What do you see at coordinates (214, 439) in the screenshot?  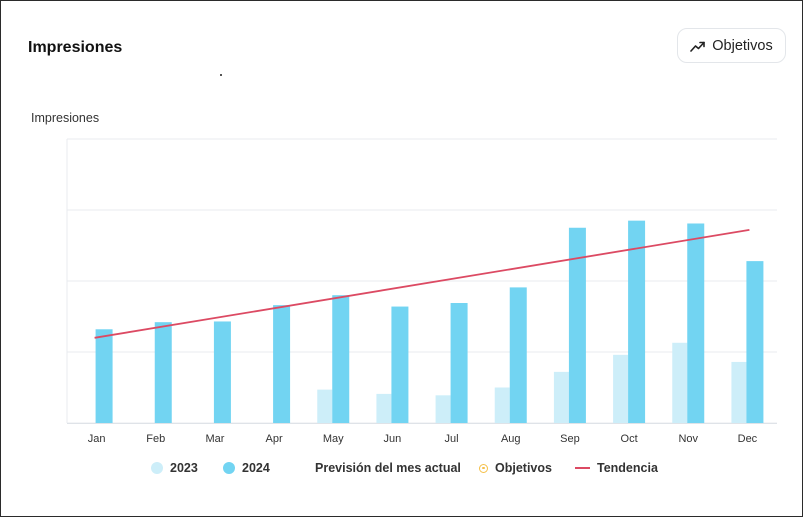 I see `x-tick-label-mar: Mar` at bounding box center [214, 439].